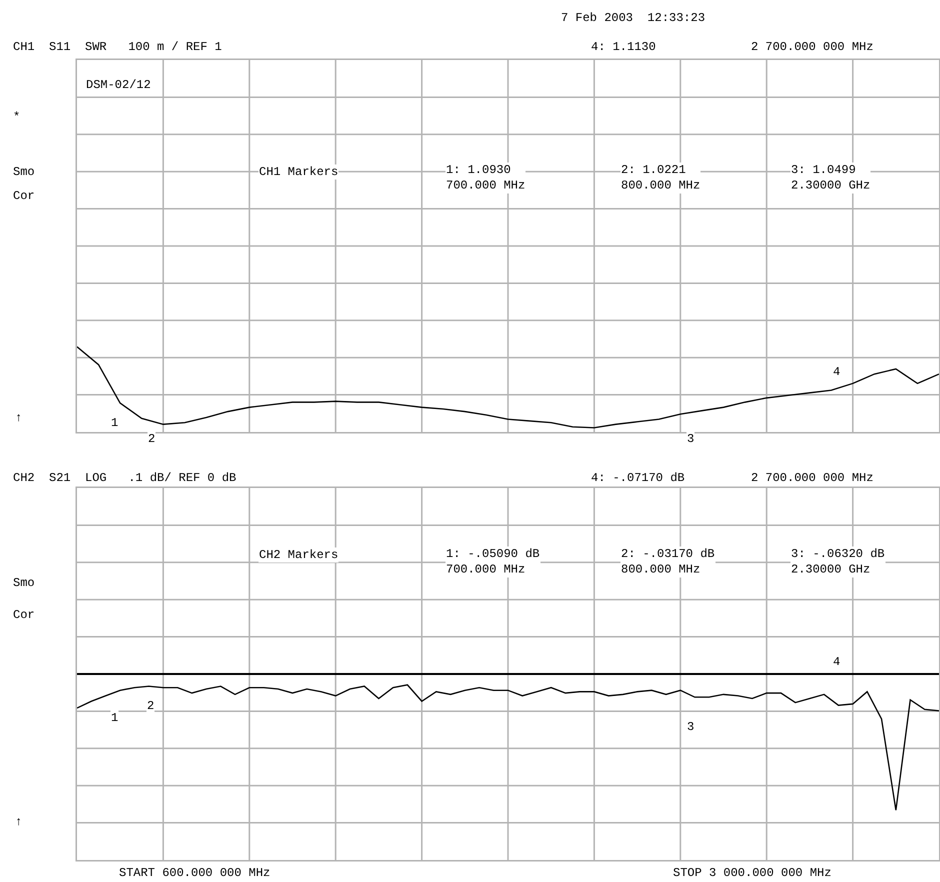  I want to click on text: 4: 1.1130, so click(623, 47).